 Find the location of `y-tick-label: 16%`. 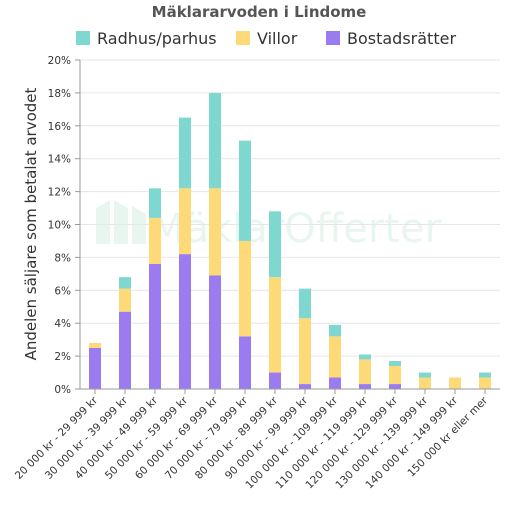

y-tick-label: 16% is located at coordinates (59, 127).